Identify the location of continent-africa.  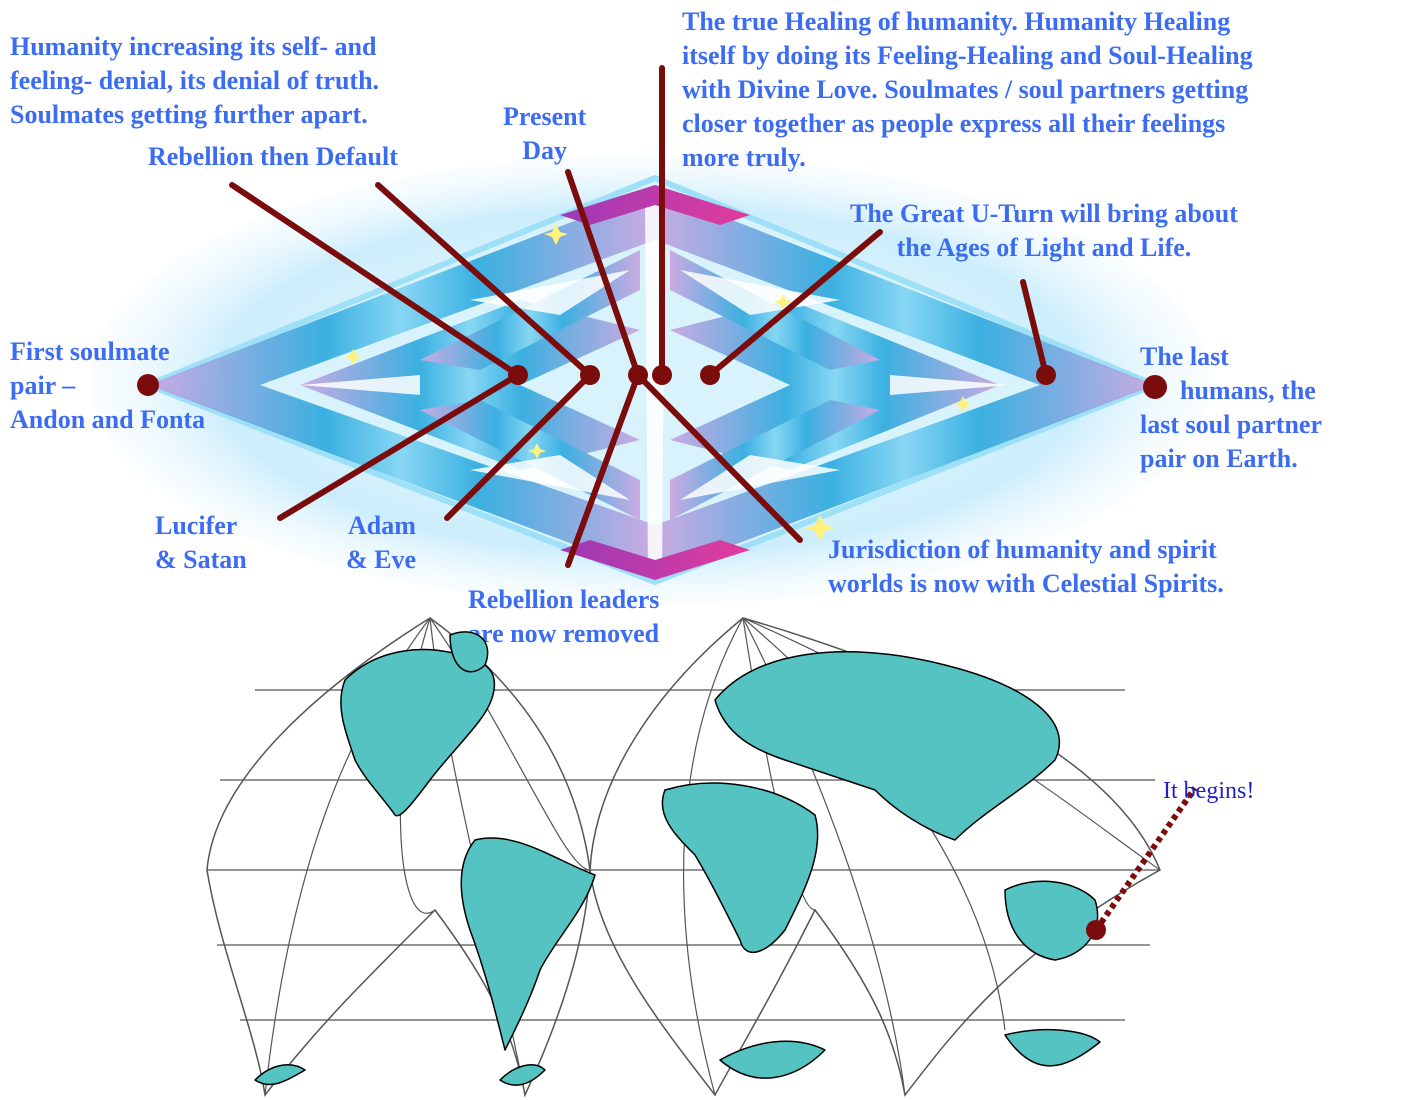
(740, 868).